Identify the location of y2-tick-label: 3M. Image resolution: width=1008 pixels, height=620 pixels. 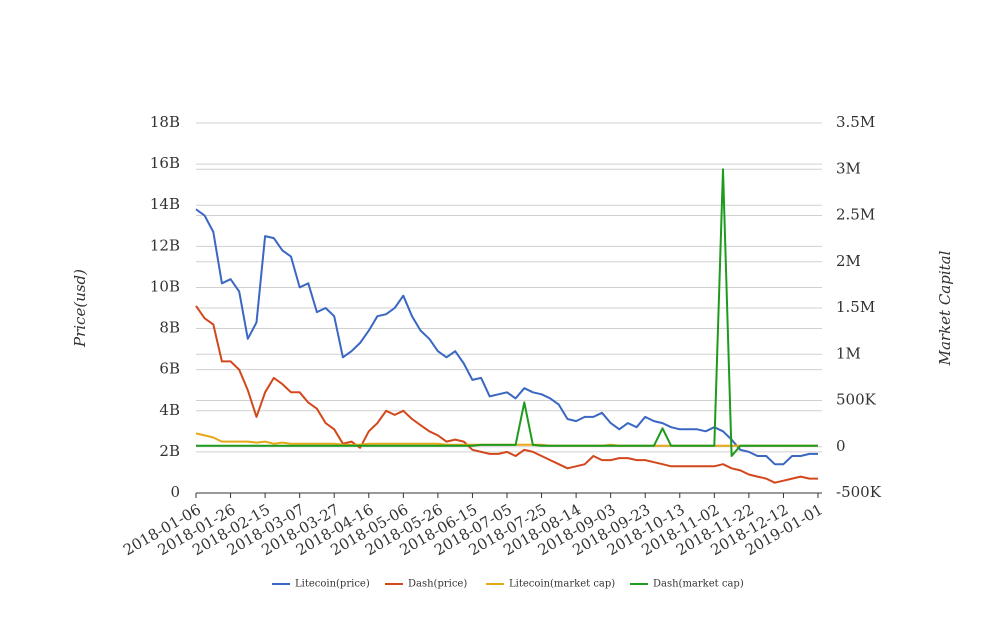
(848, 168).